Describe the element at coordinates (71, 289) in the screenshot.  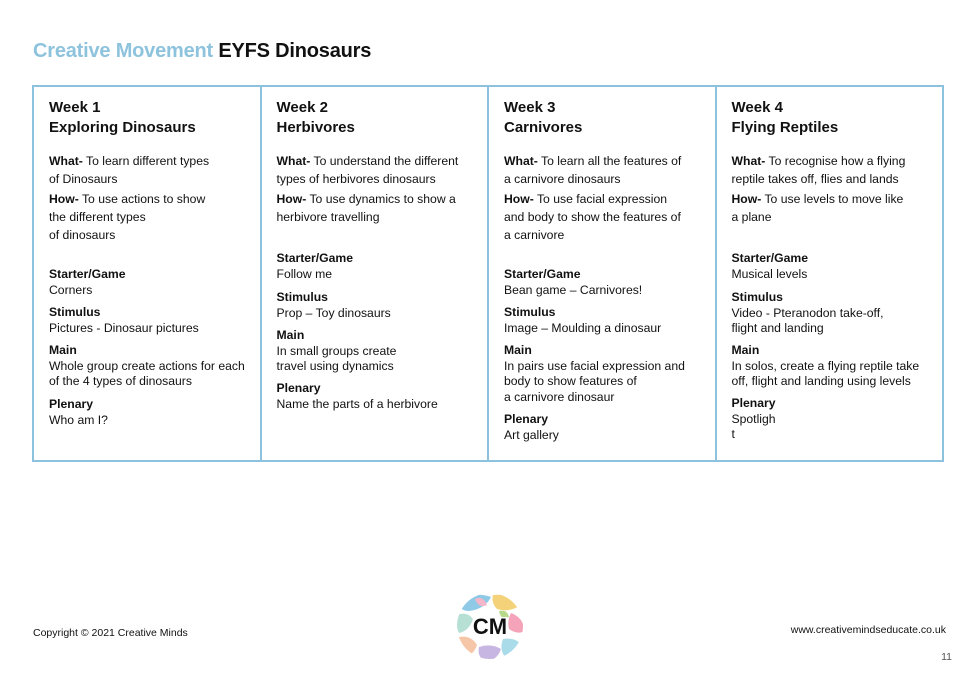
I see `starter-text: Corners` at that location.